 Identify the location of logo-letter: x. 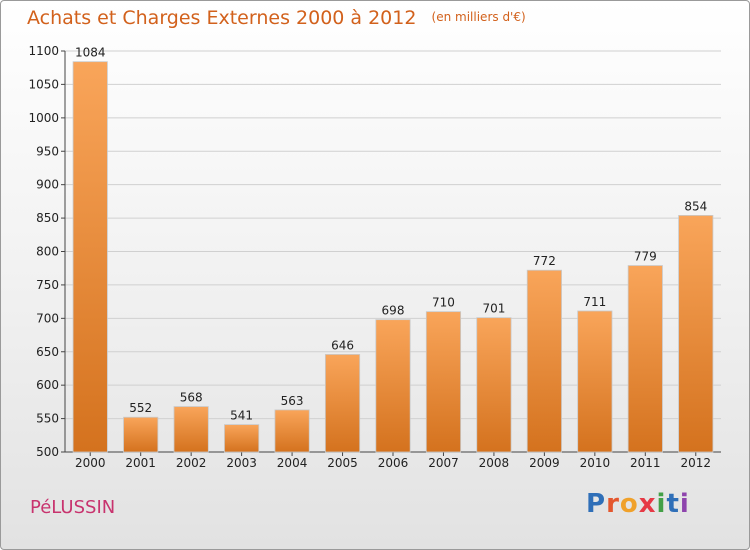
(647, 504).